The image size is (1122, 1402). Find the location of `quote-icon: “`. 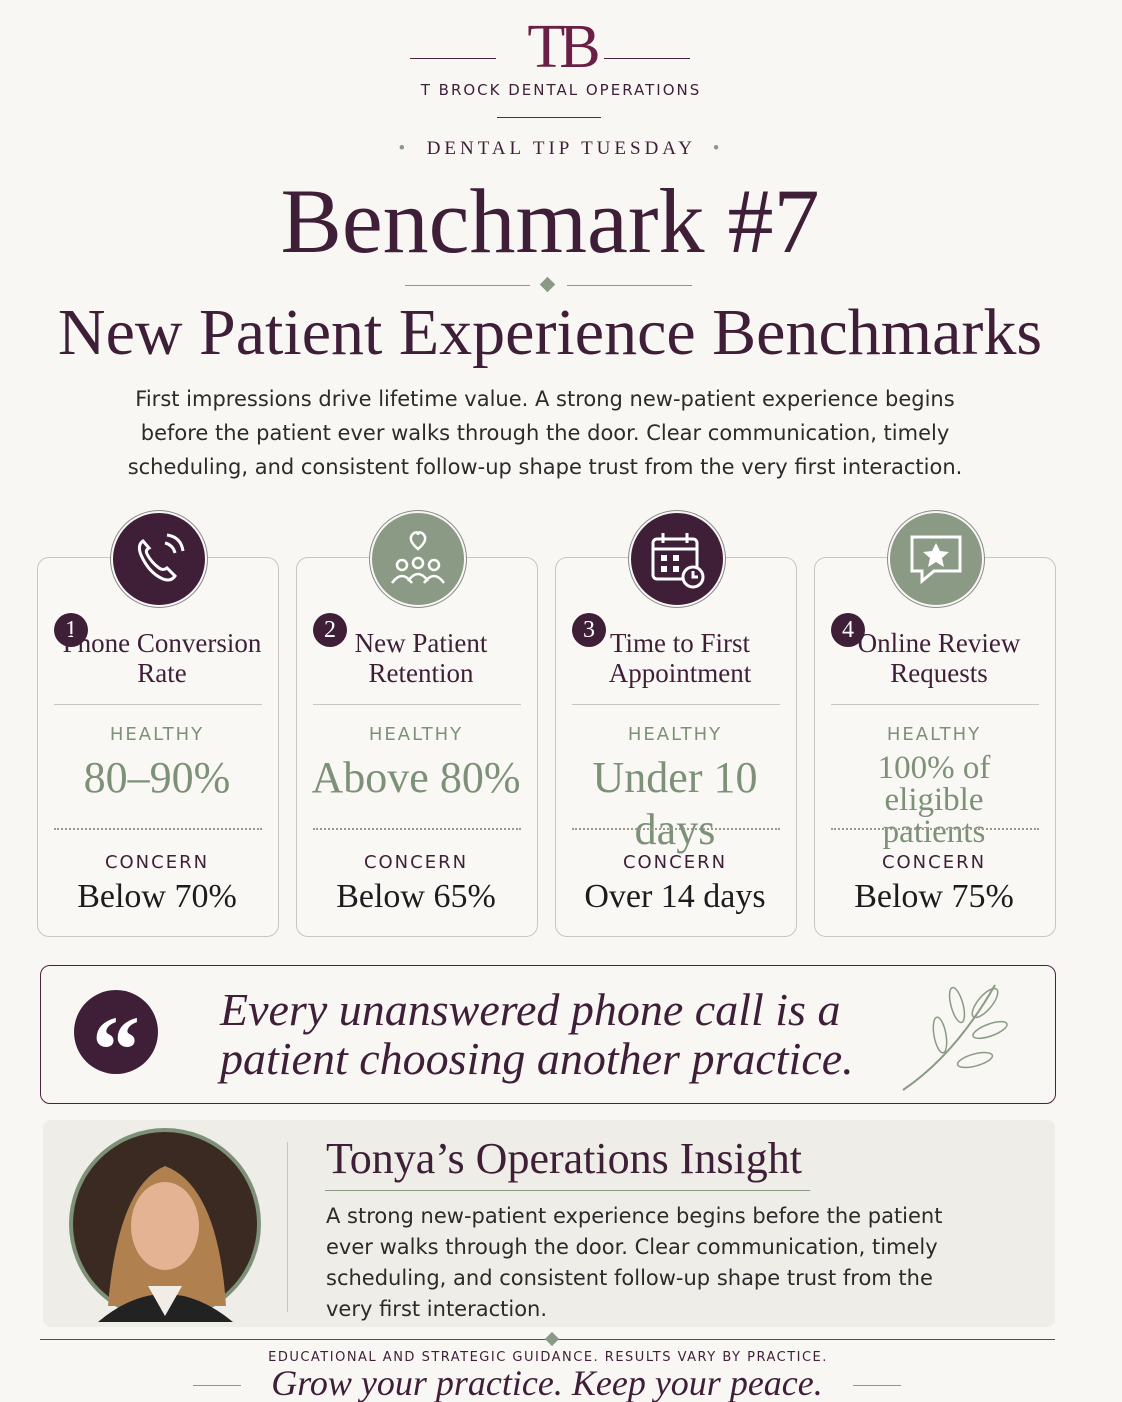

quote-icon: “ is located at coordinates (116, 1046).